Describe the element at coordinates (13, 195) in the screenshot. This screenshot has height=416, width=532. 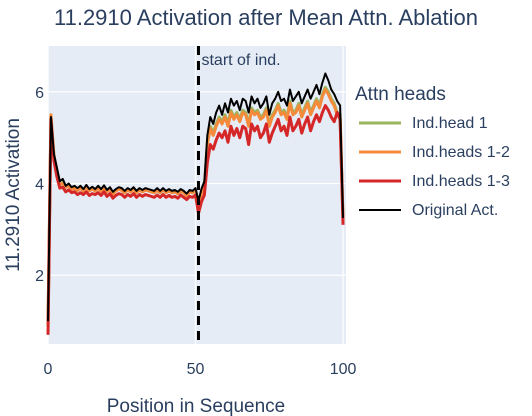
I see `y-axis-title: 11.2910 Activation` at that location.